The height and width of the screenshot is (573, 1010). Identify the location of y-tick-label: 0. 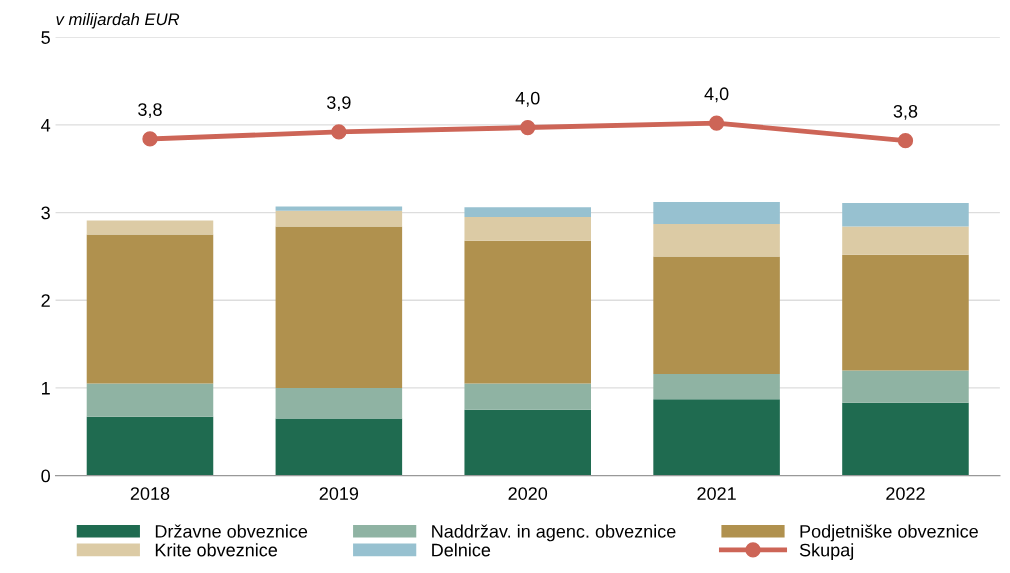
(45, 476).